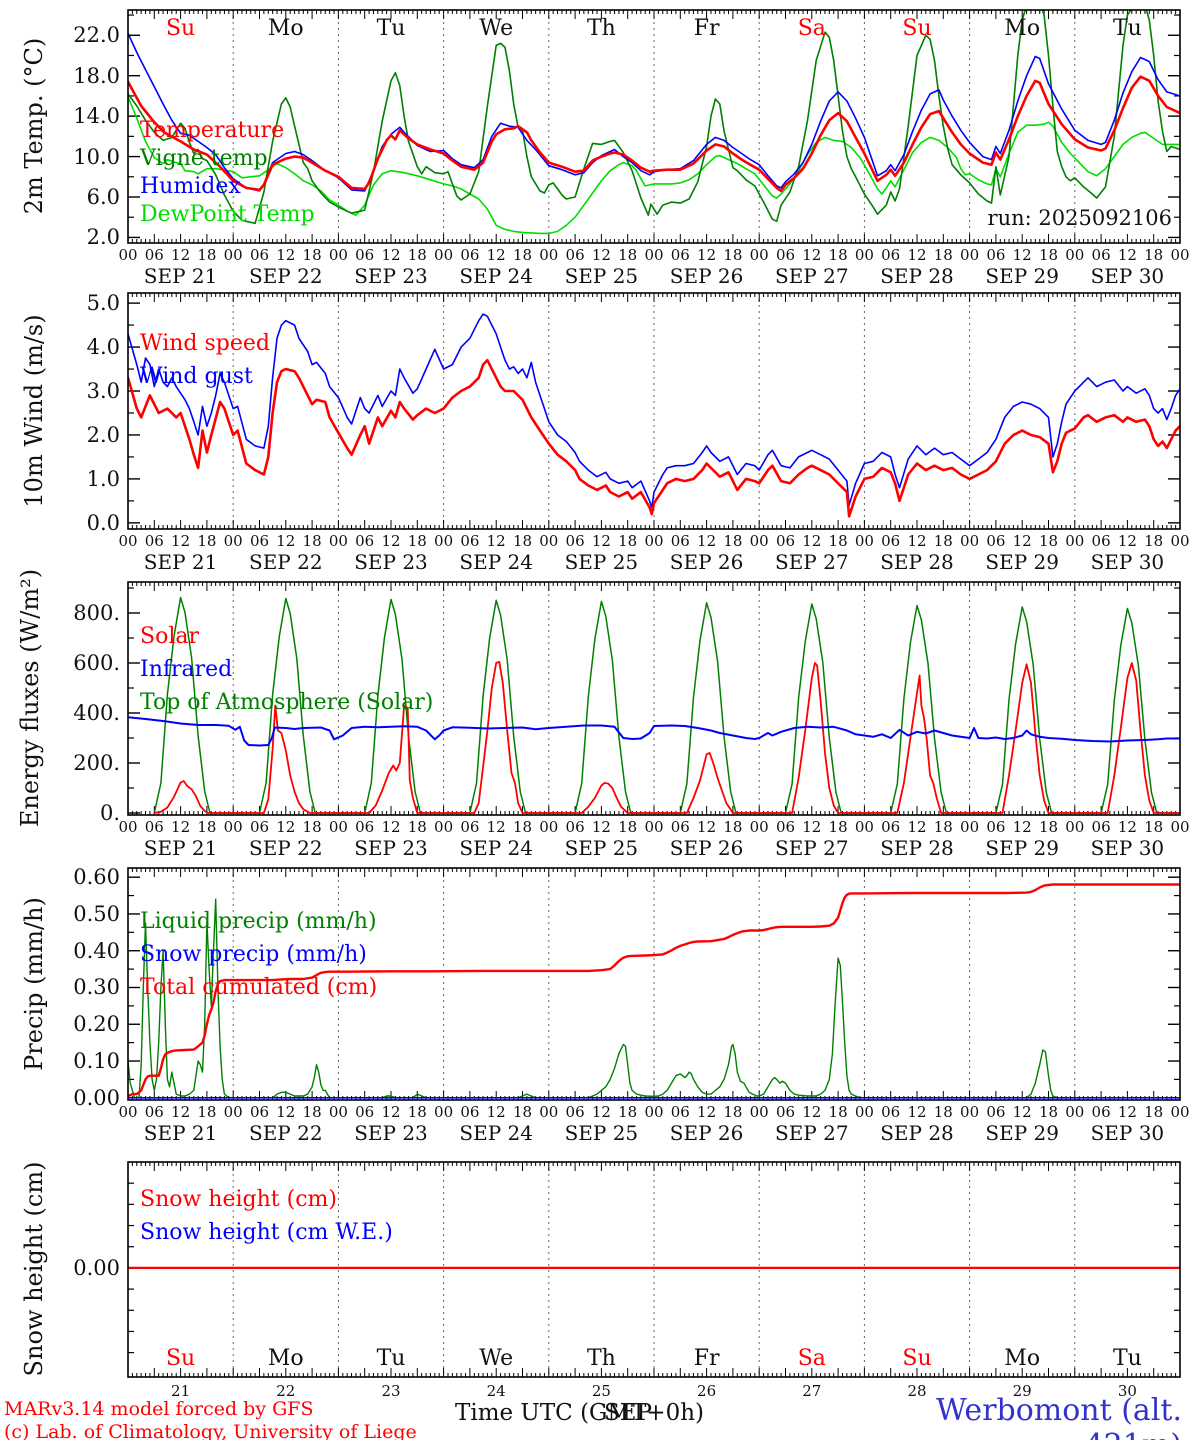  Describe the element at coordinates (266, 1232) in the screenshot. I see `legend-item: Snow height (cm W.E.)` at that location.